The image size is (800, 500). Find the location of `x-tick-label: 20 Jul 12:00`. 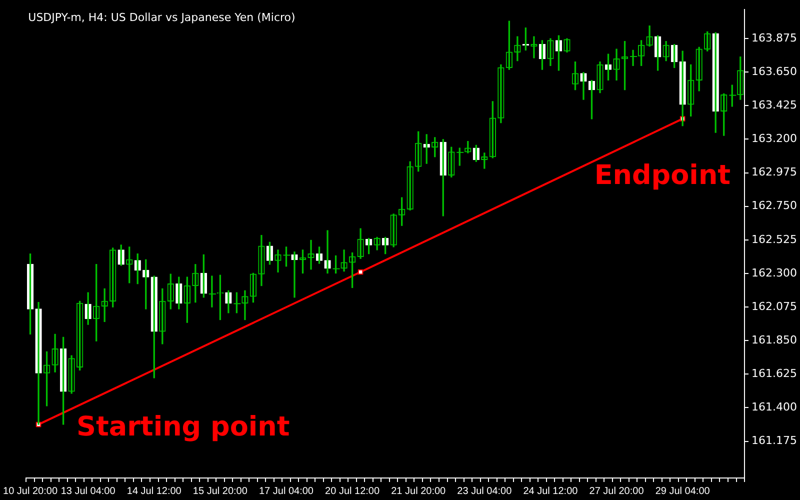

x-tick-label: 20 Jul 12:00 is located at coordinates (352, 491).